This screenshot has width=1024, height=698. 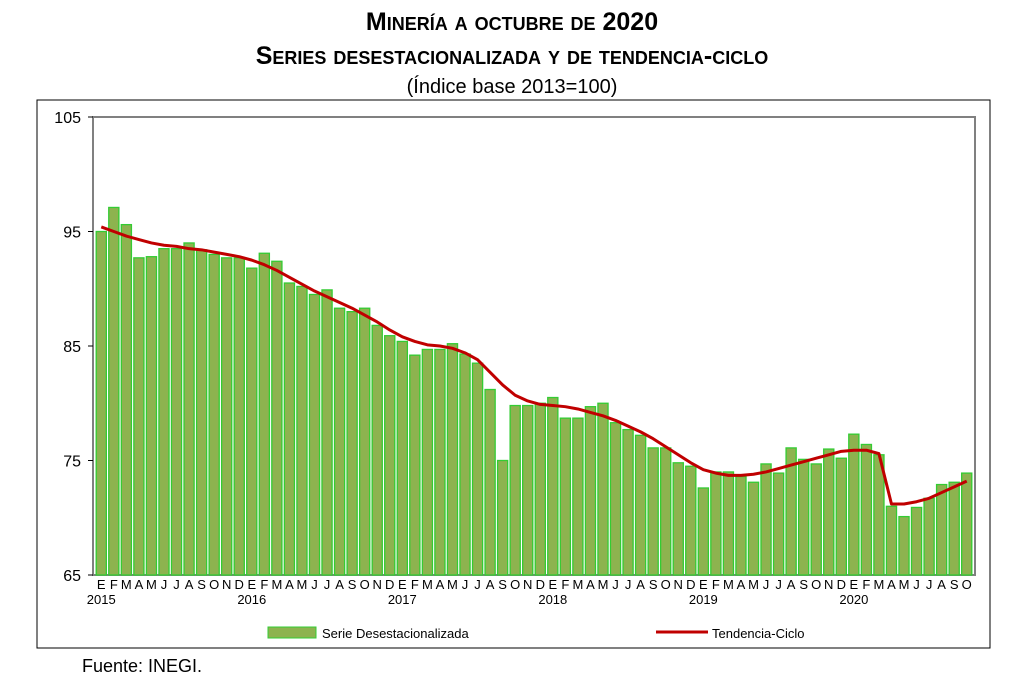 I want to click on chart-title: Minería a octubre de 2020, so click(x=512, y=22).